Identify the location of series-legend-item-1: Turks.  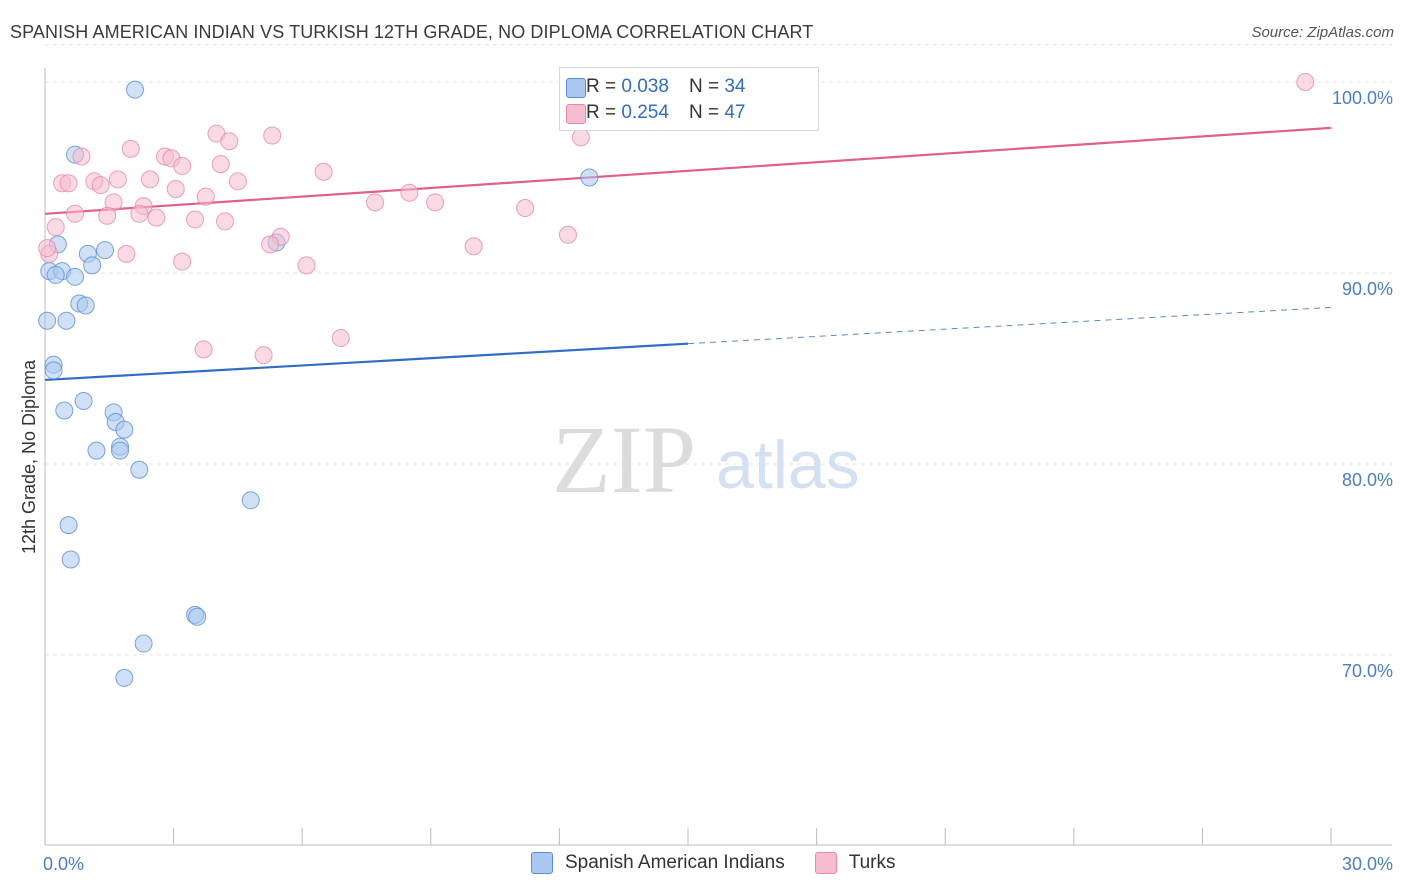
(855, 863).